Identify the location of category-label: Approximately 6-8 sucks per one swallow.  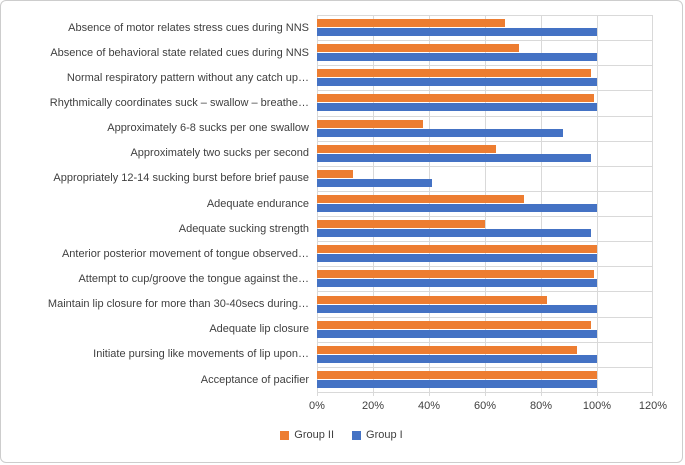
(208, 128).